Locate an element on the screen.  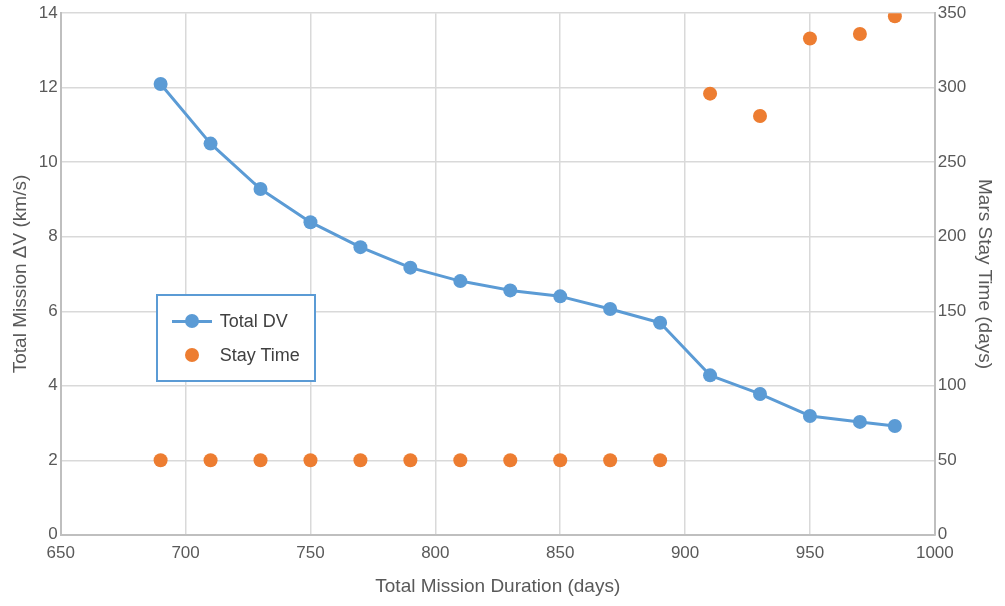
y-tick-label: 4 is located at coordinates (53, 385).